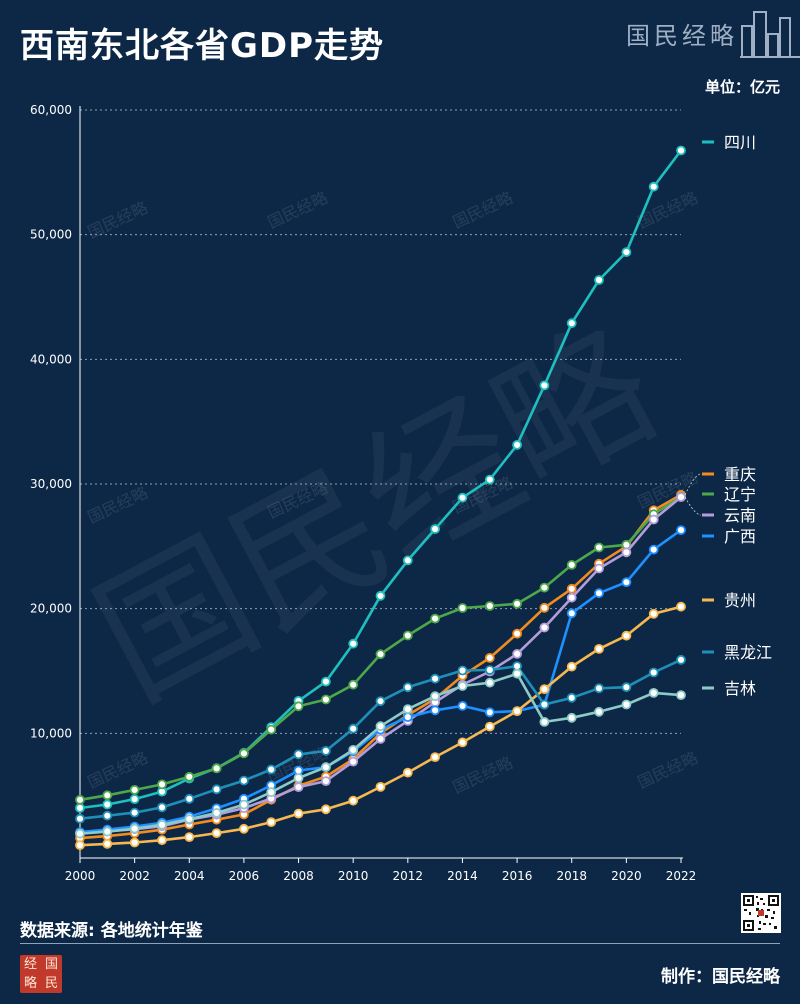  I want to click on y-tick-label: 20,000, so click(51, 609).